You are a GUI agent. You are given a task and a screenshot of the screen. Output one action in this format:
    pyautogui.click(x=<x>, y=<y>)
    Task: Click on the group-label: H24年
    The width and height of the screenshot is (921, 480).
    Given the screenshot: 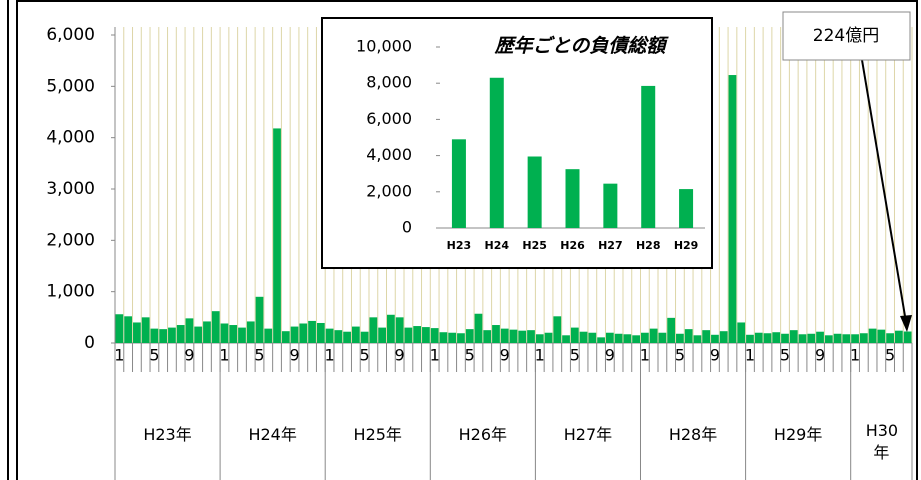 What is the action you would take?
    pyautogui.click(x=272, y=434)
    